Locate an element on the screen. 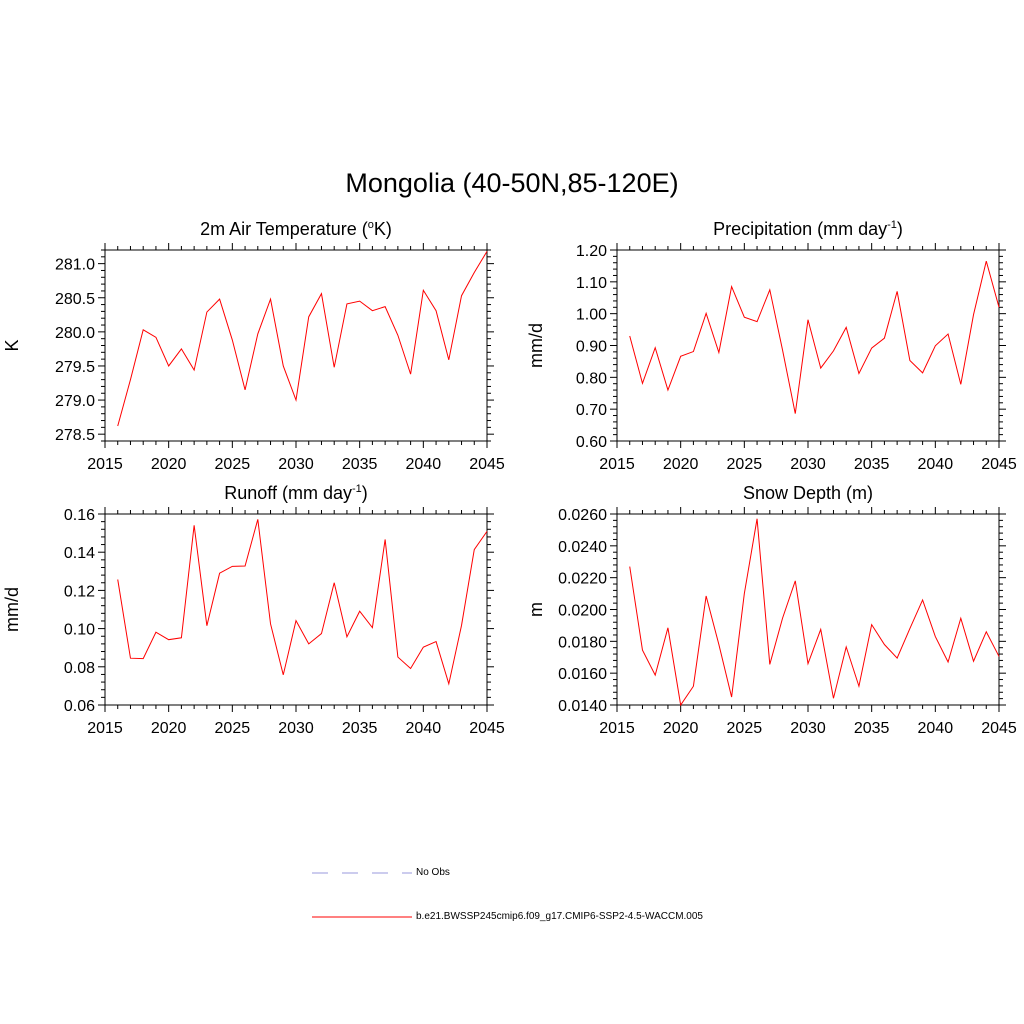 This screenshot has height=1024, width=1024. y-tick-label: 279.5 is located at coordinates (75, 367).